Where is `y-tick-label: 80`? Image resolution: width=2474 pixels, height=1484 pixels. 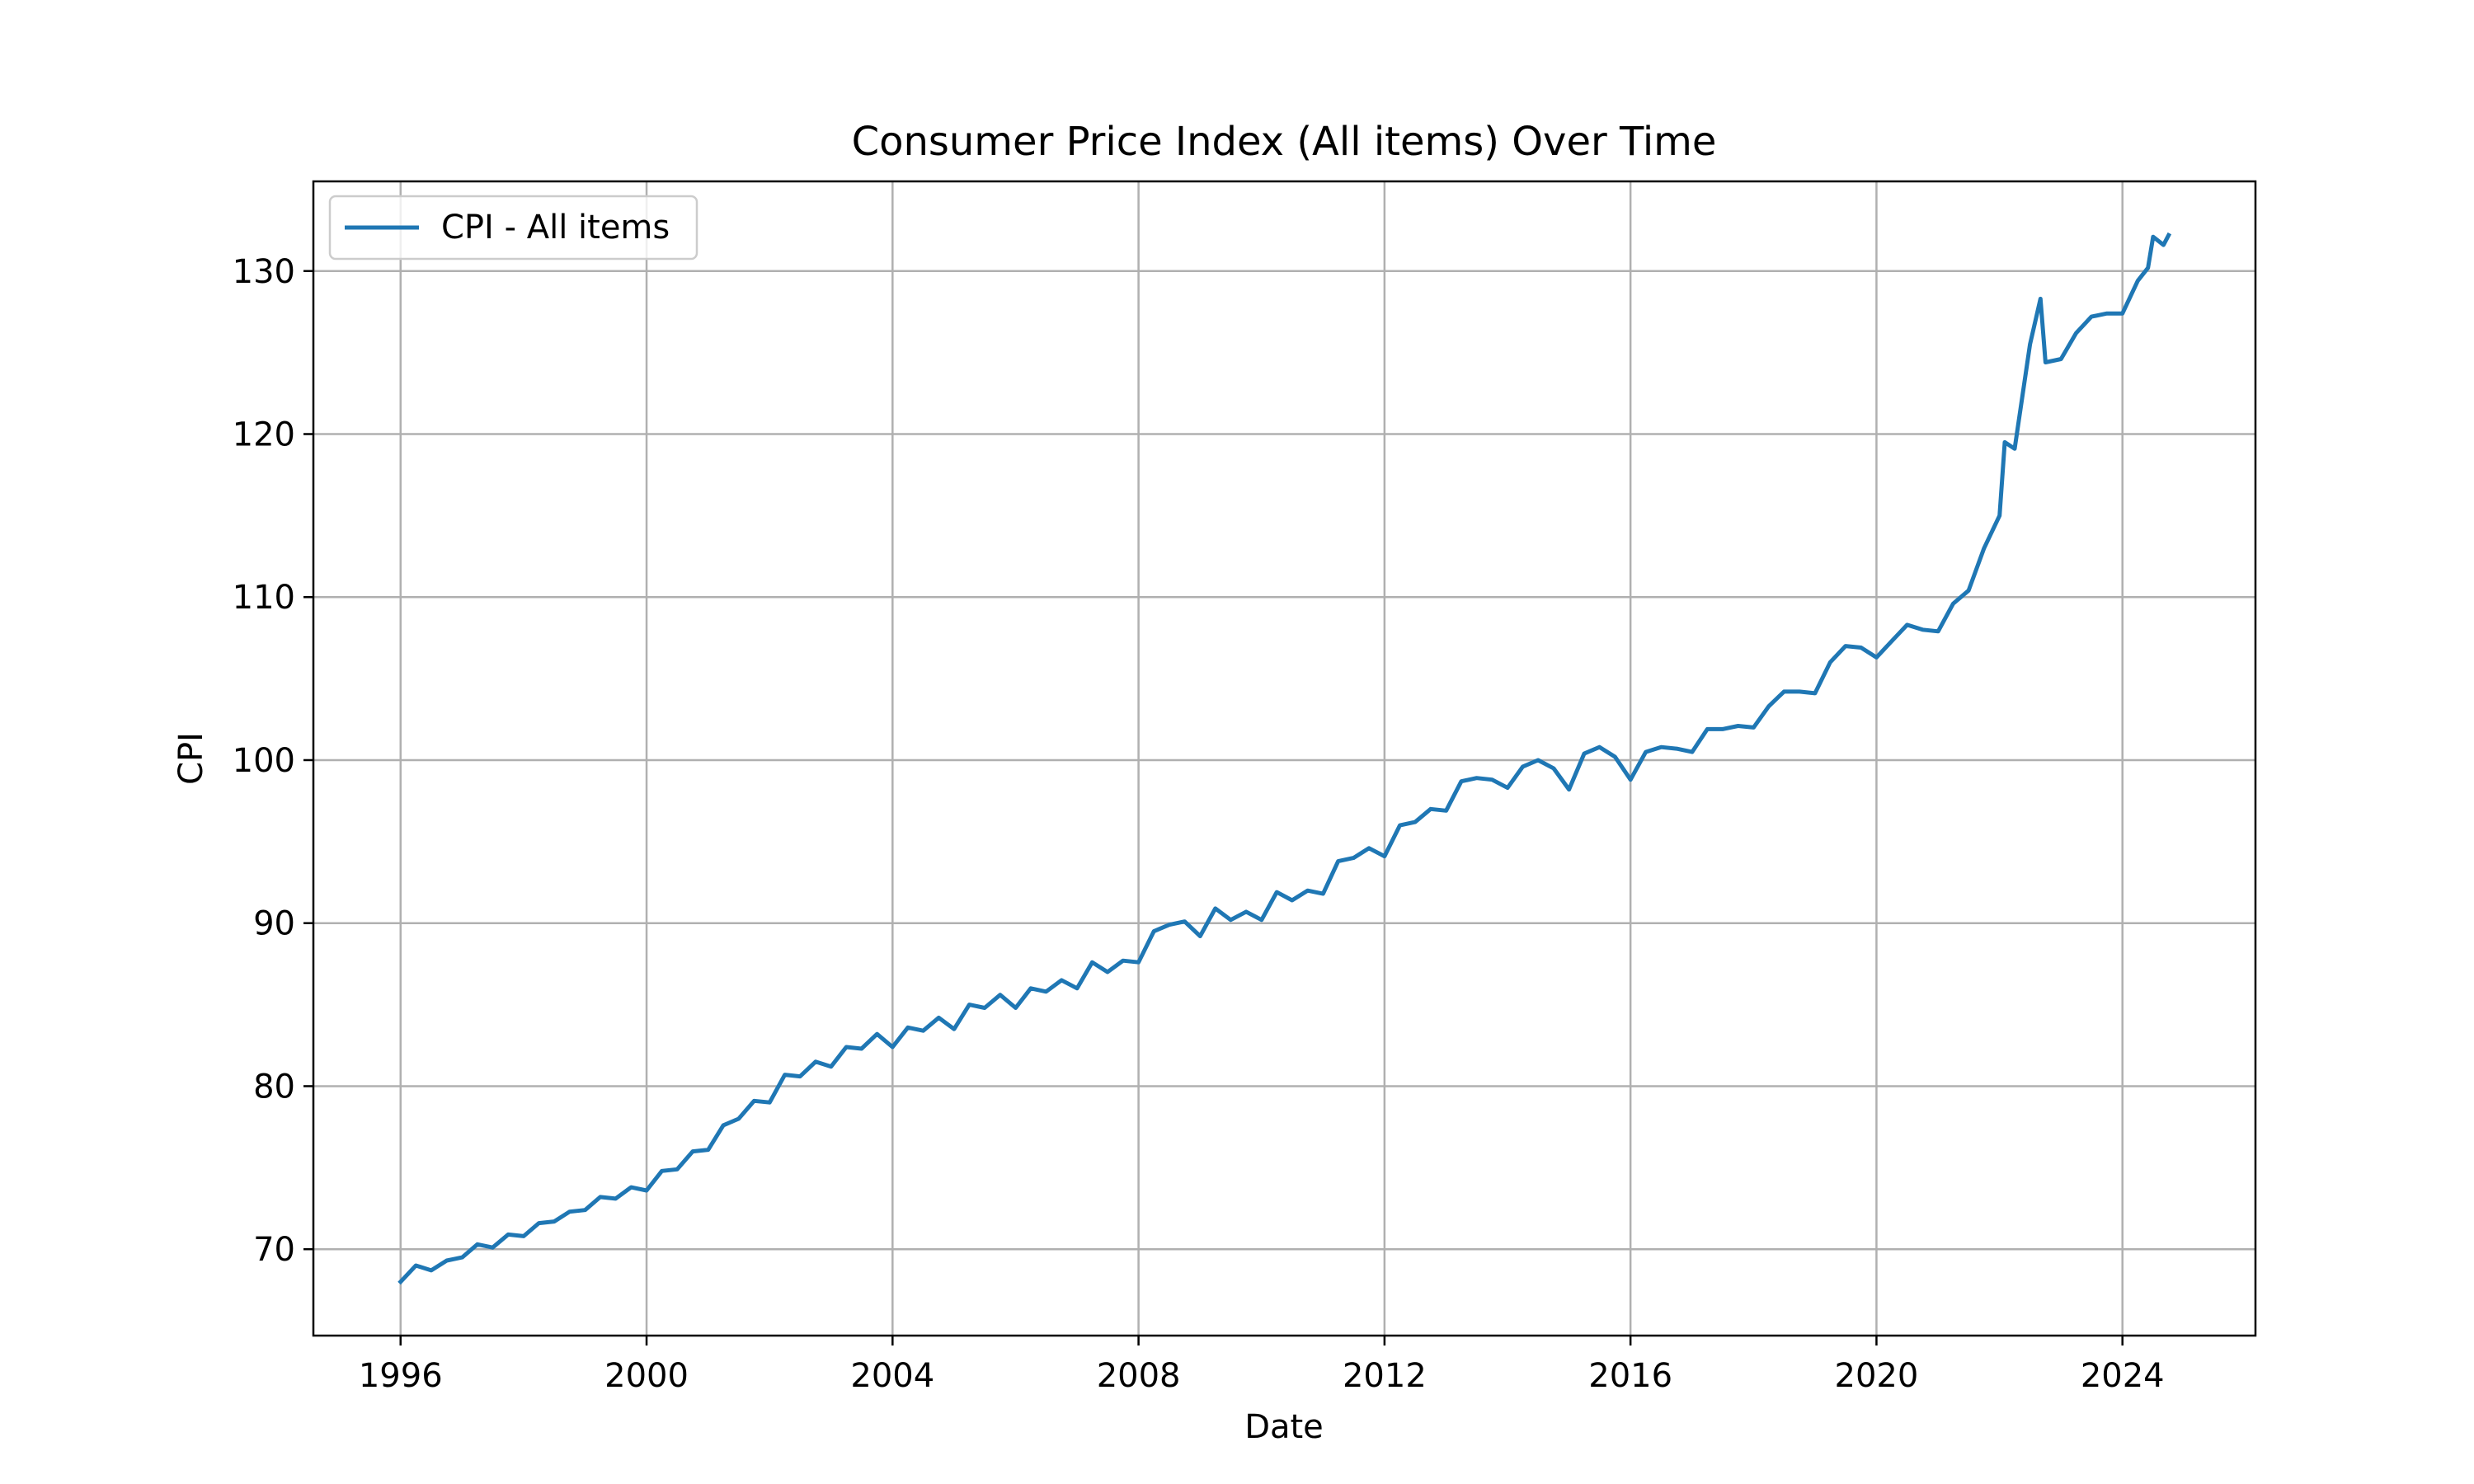
y-tick-label: 80 is located at coordinates (274, 1087).